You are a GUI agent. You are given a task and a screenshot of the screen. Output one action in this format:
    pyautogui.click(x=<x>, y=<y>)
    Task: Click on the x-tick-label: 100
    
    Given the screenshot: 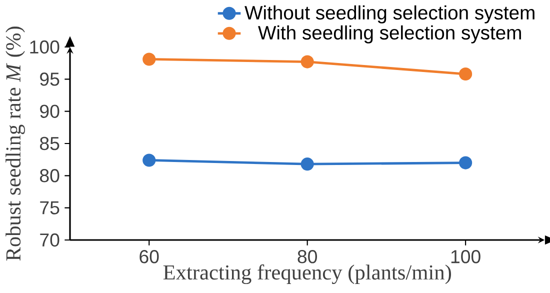 What is the action you would take?
    pyautogui.click(x=465, y=257)
    